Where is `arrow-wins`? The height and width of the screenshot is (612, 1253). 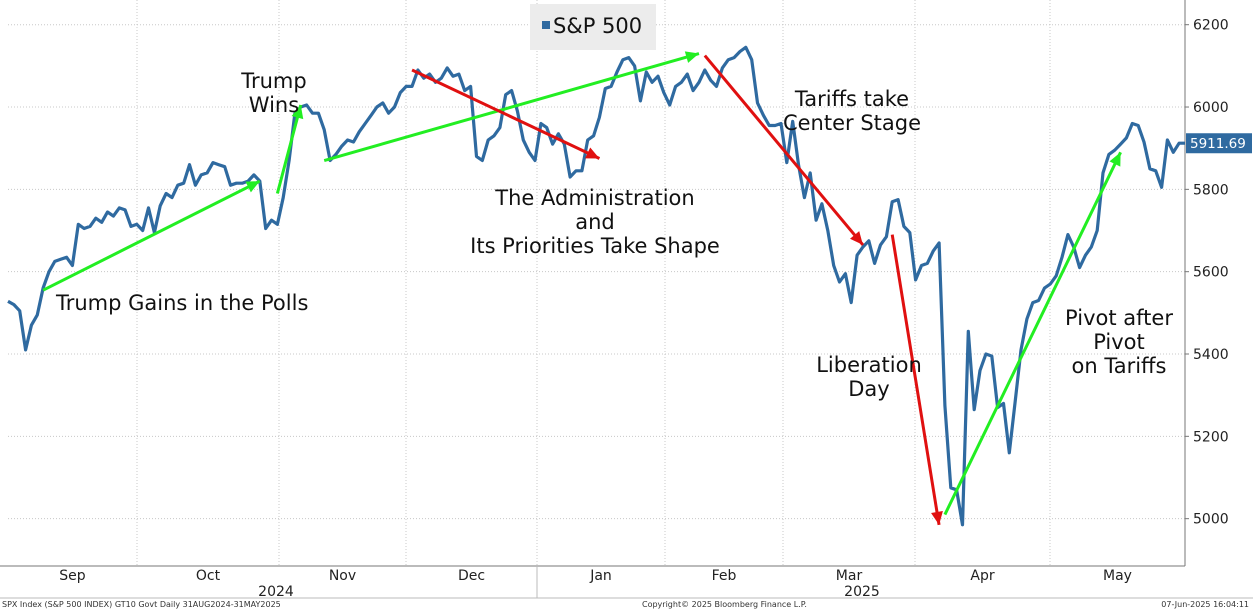
arrow-wins is located at coordinates (289, 149).